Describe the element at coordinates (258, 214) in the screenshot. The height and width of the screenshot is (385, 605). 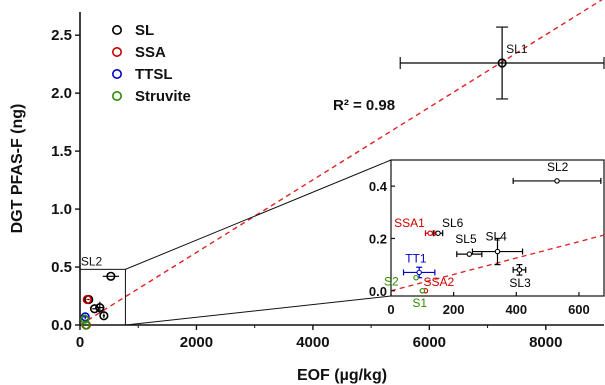
I see `zoom-connector-top` at that location.